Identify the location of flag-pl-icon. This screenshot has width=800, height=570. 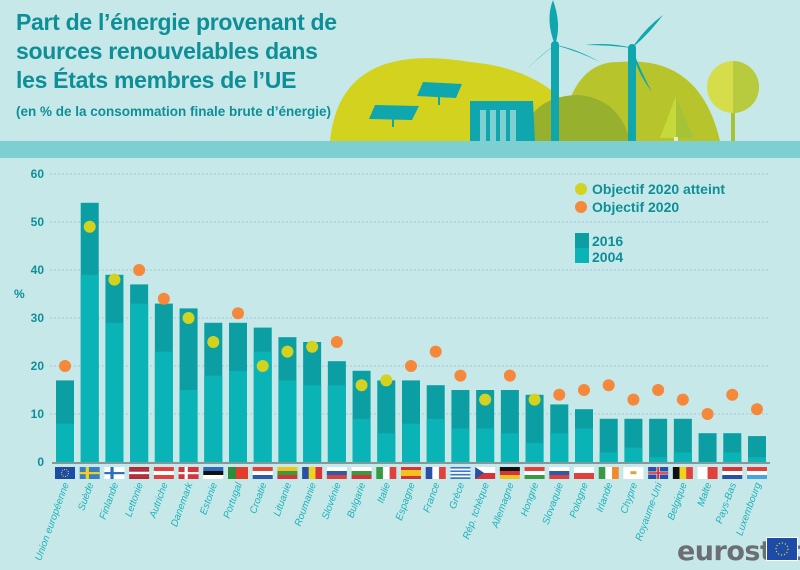
(584, 473).